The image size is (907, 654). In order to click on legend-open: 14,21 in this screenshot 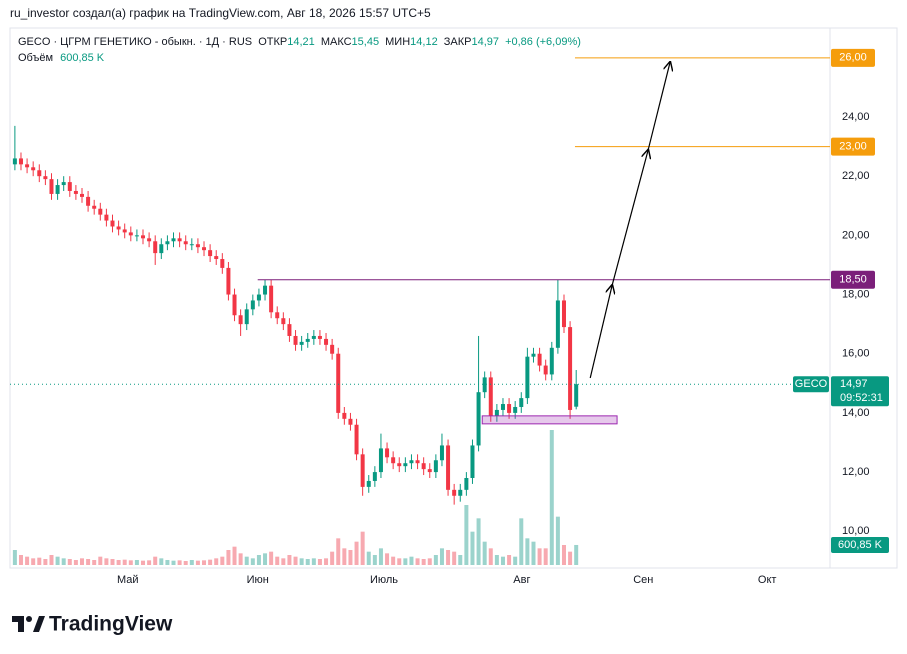, I will do `click(301, 42)`.